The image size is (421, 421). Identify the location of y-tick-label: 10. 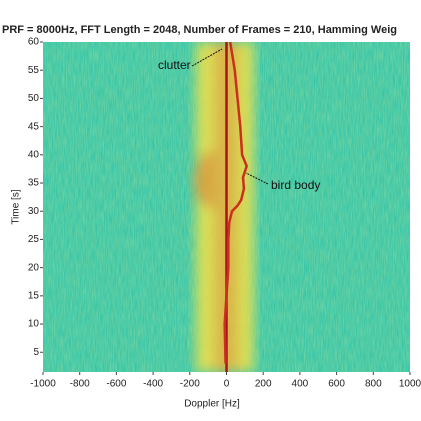
(34, 324).